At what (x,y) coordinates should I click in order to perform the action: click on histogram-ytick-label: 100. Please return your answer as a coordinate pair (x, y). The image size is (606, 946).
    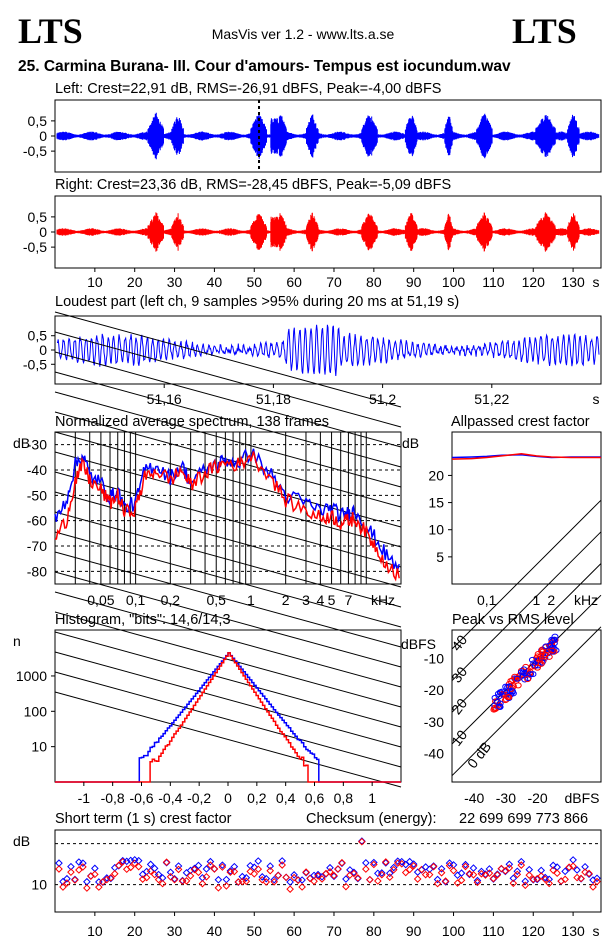
    Looking at the image, I should click on (36, 711).